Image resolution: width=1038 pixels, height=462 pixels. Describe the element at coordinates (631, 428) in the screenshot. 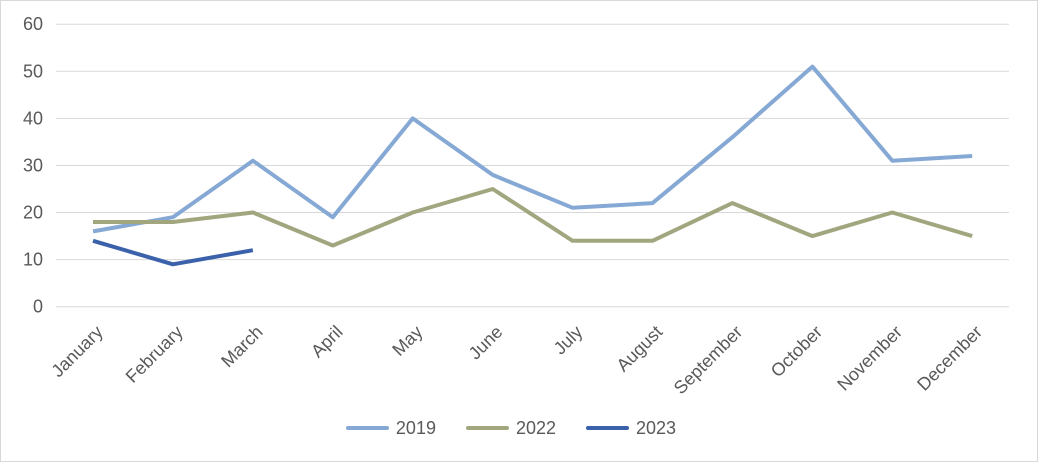

I see `legend-item-2023: 2023` at that location.